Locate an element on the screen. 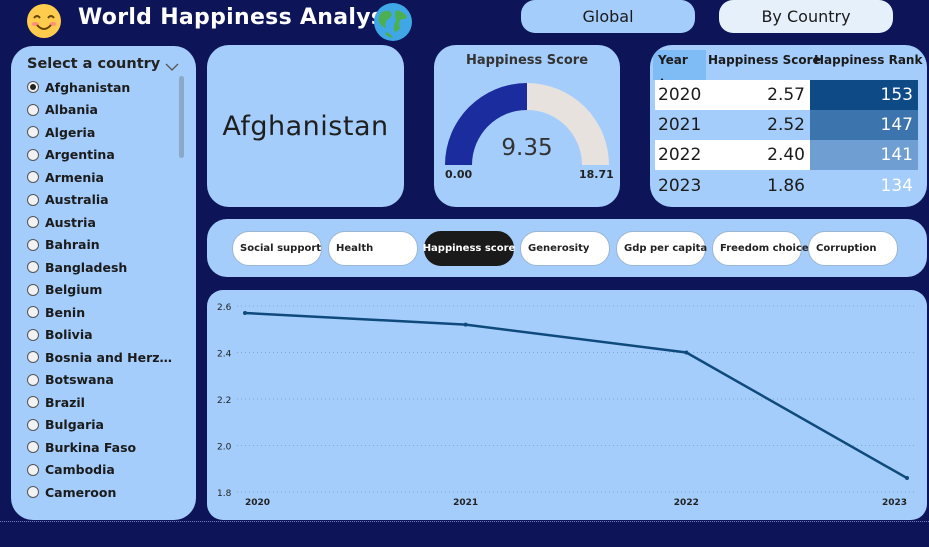 The image size is (929, 547). country-item: Afghanistan is located at coordinates (102, 87).